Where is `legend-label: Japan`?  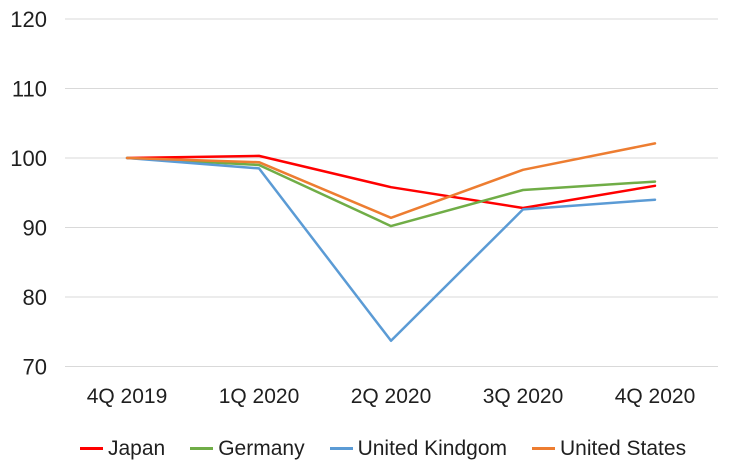
legend-label: Japan is located at coordinates (137, 448).